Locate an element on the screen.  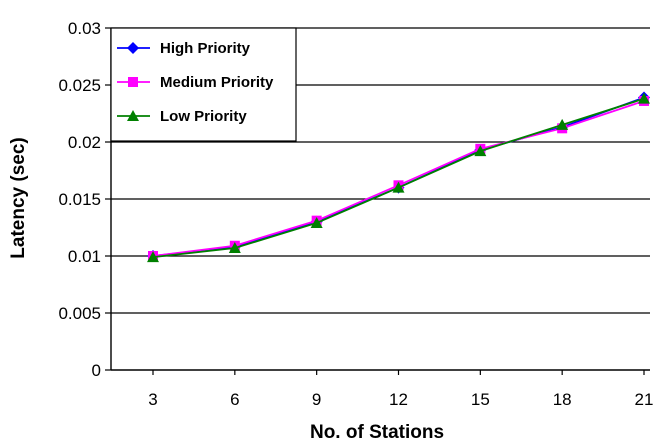
y-tick-label: 0.015 is located at coordinates (79, 199).